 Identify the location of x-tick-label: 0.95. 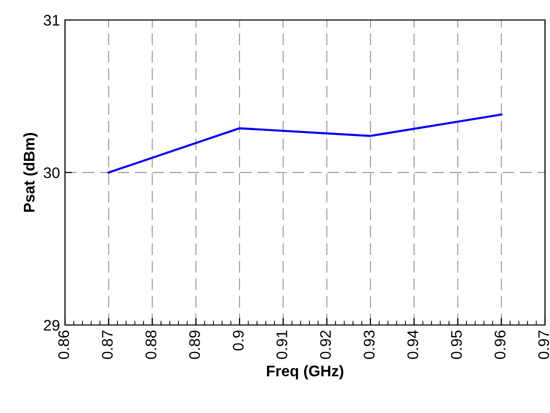
(456, 344).